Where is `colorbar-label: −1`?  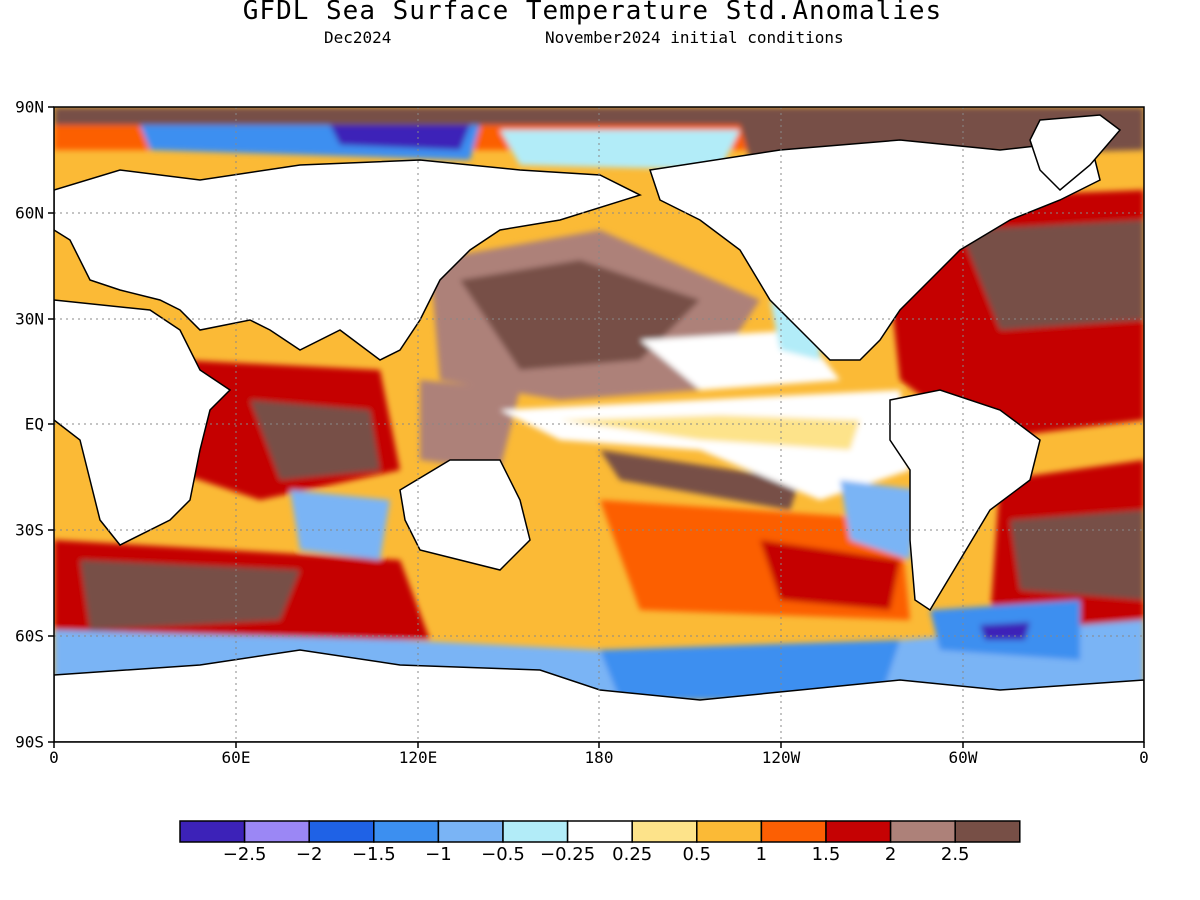
colorbar-label: −1 is located at coordinates (438, 854).